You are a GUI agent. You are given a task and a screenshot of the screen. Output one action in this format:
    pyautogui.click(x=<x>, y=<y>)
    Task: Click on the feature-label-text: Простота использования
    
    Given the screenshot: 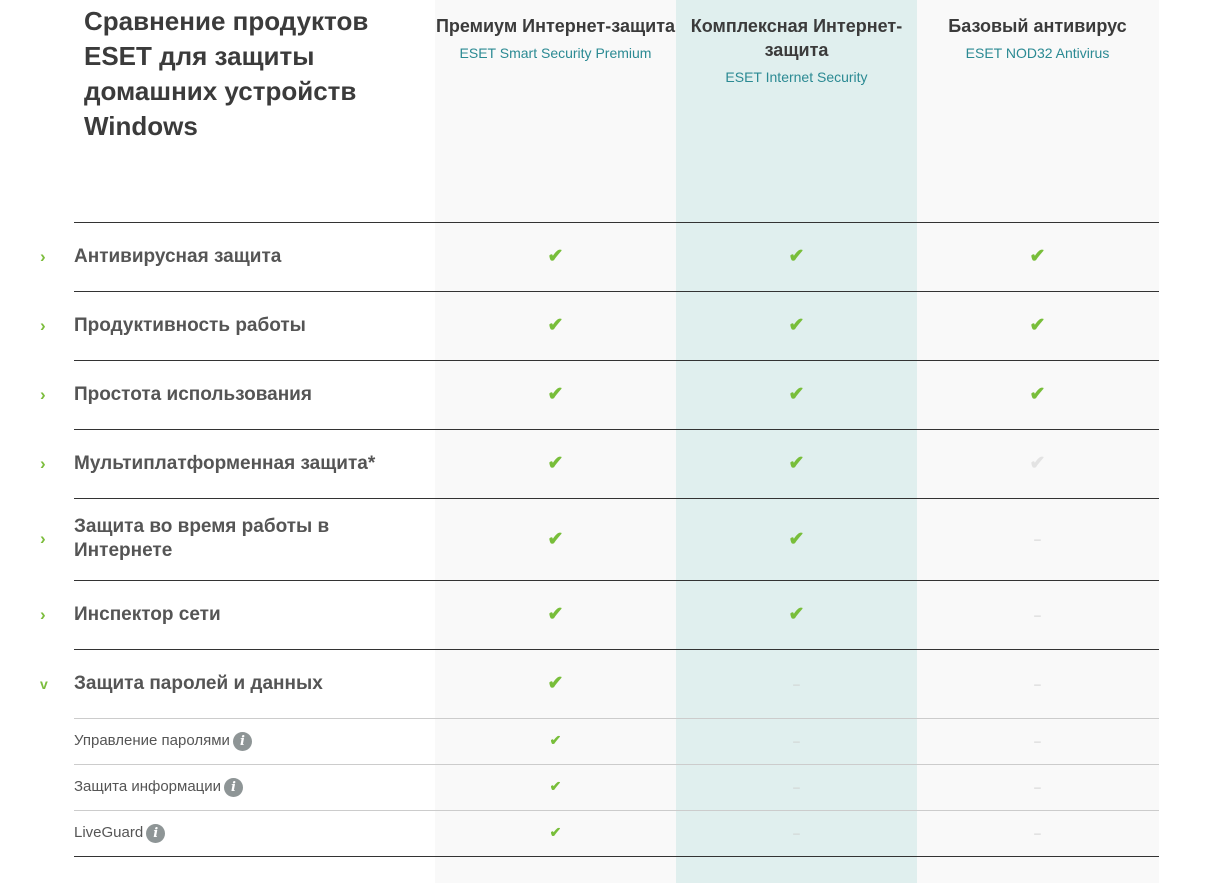 What is the action you would take?
    pyautogui.click(x=193, y=394)
    